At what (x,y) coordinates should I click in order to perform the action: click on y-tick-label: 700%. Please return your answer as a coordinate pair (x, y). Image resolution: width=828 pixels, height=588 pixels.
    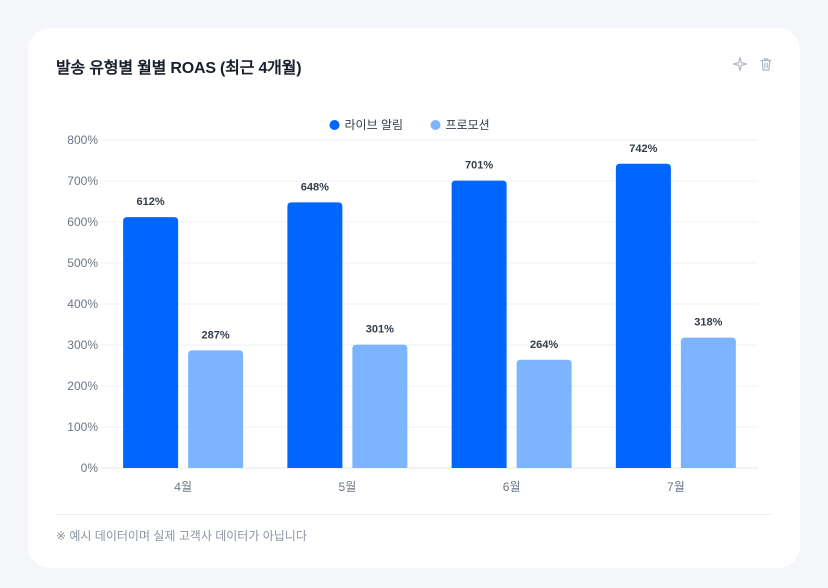
    Looking at the image, I should click on (82, 181).